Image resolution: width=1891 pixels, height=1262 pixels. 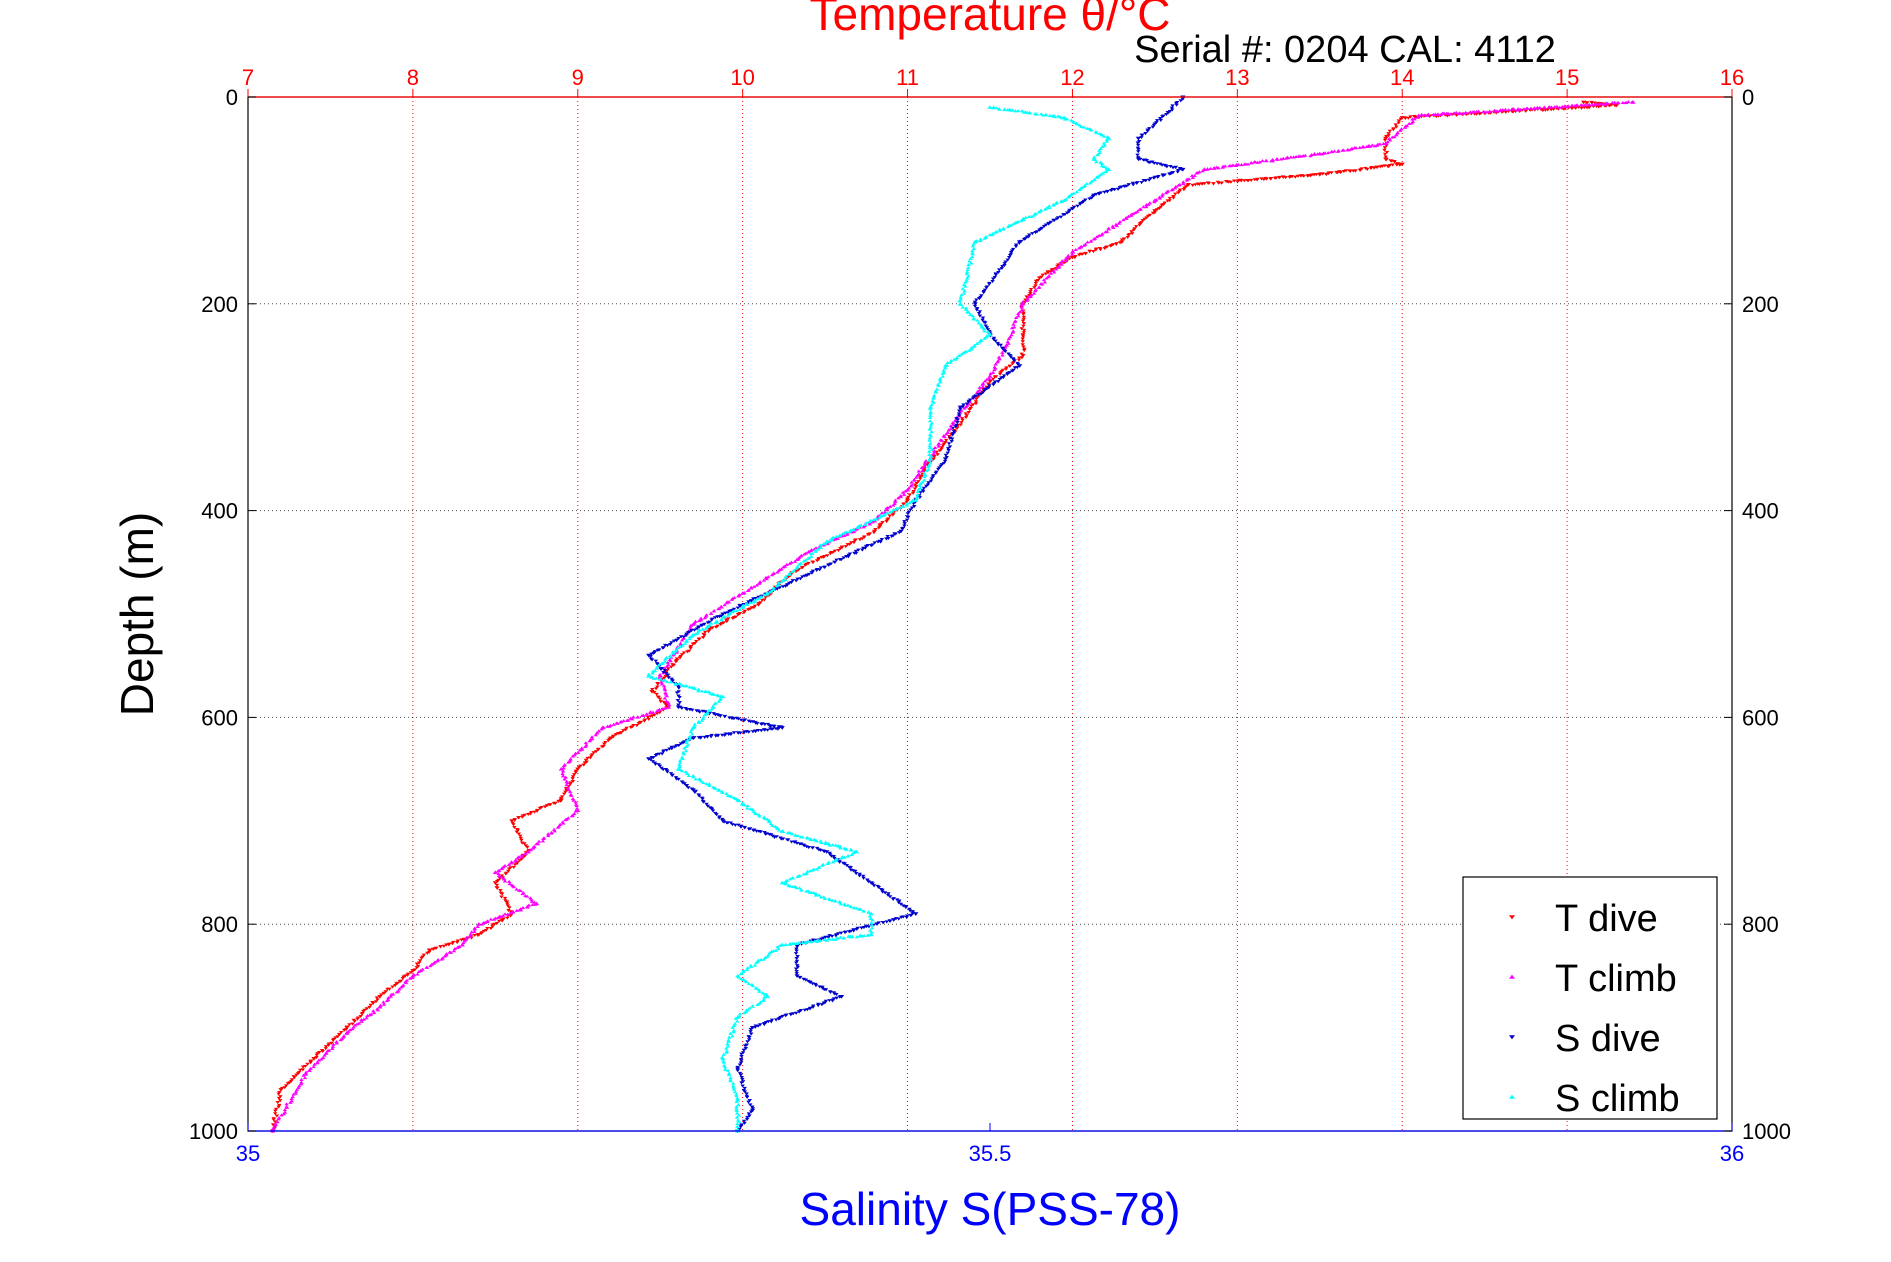 I want to click on depth-tick-label-left: 0, so click(x=232, y=97).